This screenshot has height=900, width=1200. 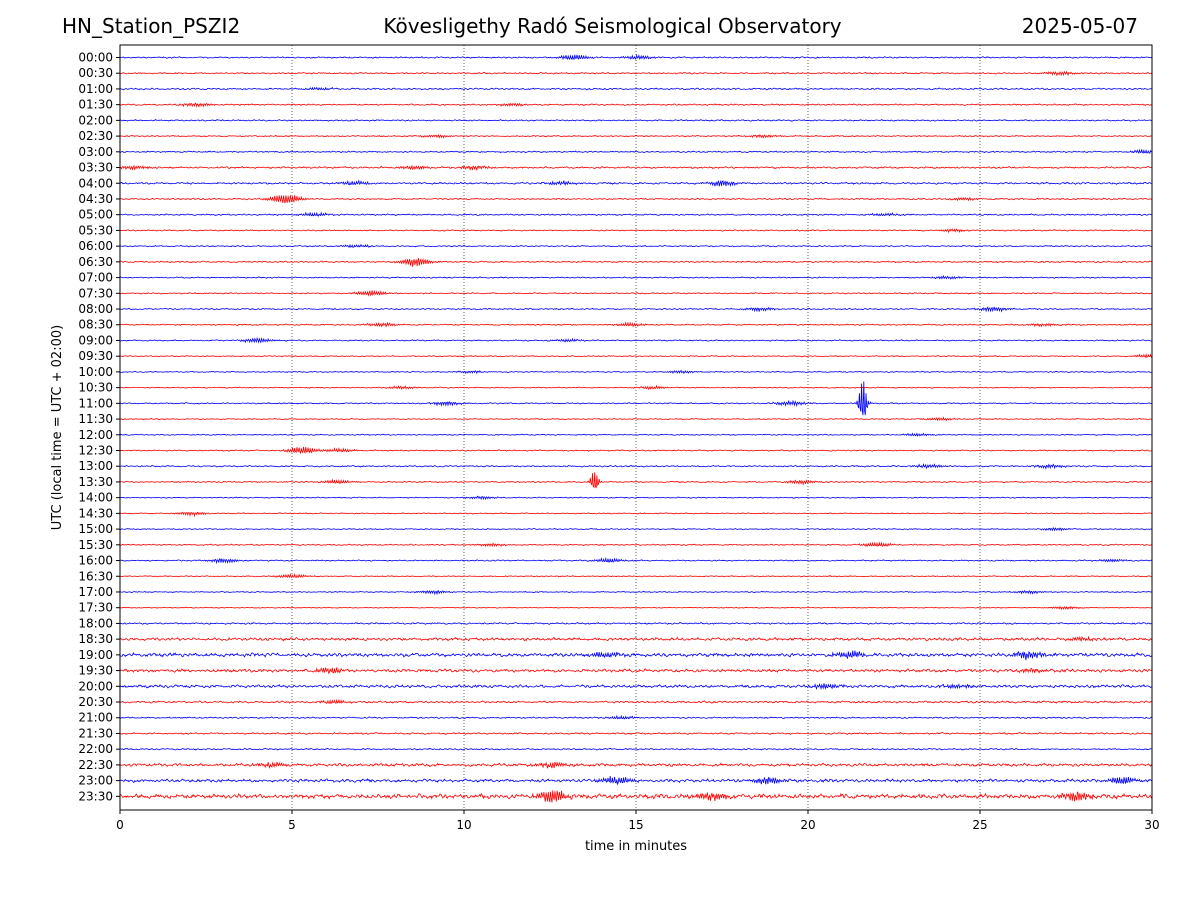 What do you see at coordinates (95, 136) in the screenshot?
I see `y-tick-label: 02:30` at bounding box center [95, 136].